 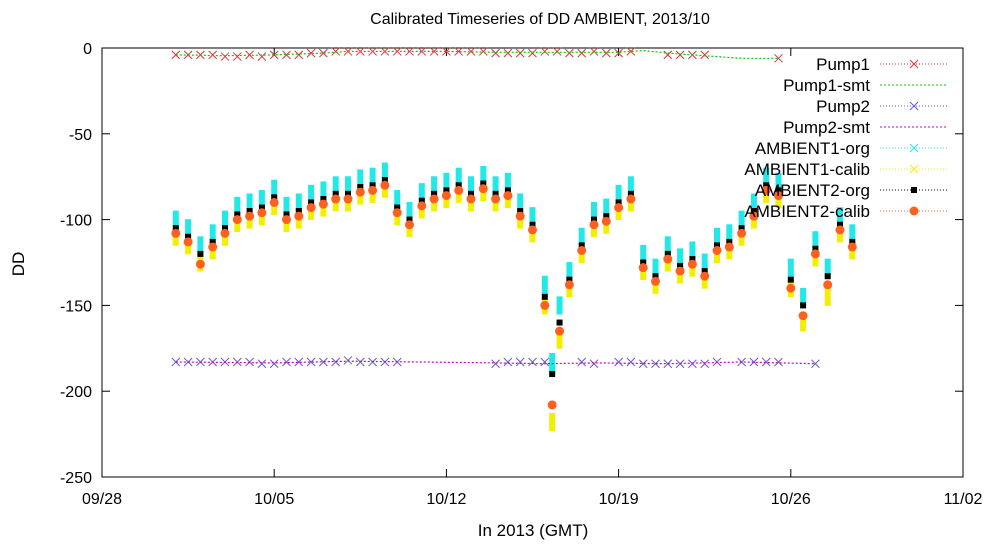 I want to click on series-line-pump2-smt, so click(x=495, y=362).